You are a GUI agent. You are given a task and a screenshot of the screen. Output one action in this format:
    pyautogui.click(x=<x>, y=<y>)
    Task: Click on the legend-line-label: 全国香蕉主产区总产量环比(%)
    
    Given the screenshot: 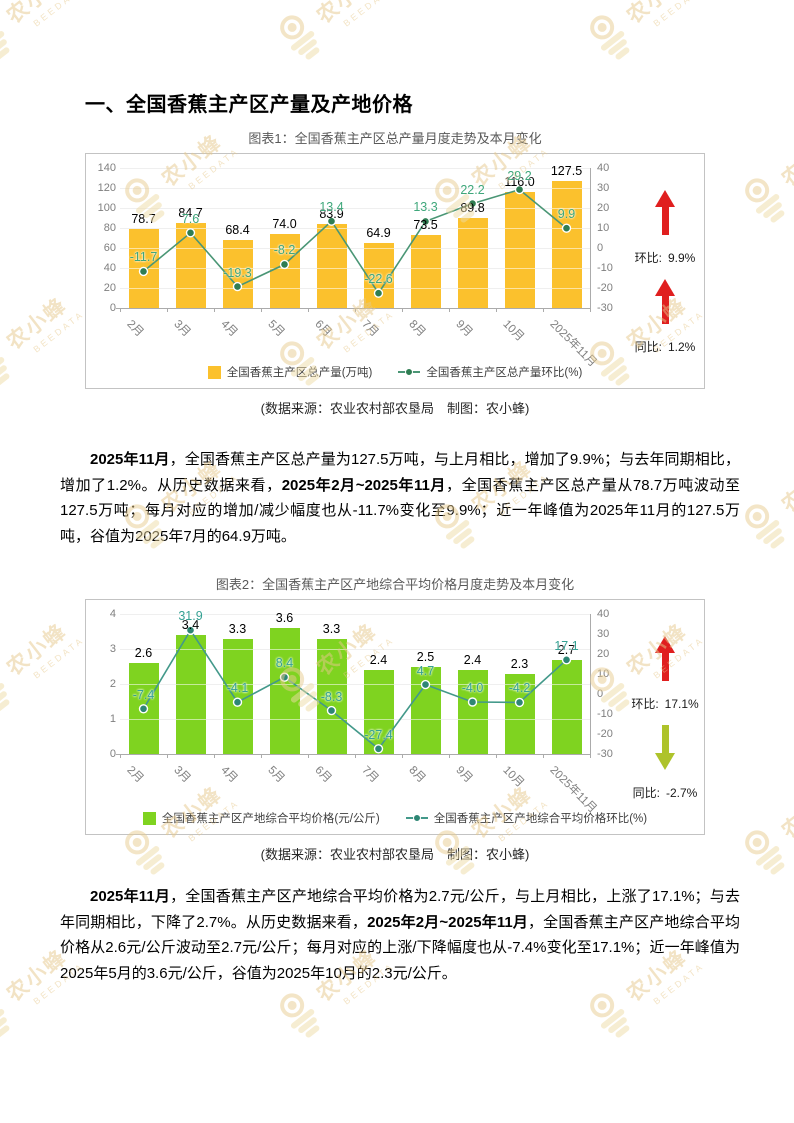 What is the action you would take?
    pyautogui.click(x=504, y=373)
    